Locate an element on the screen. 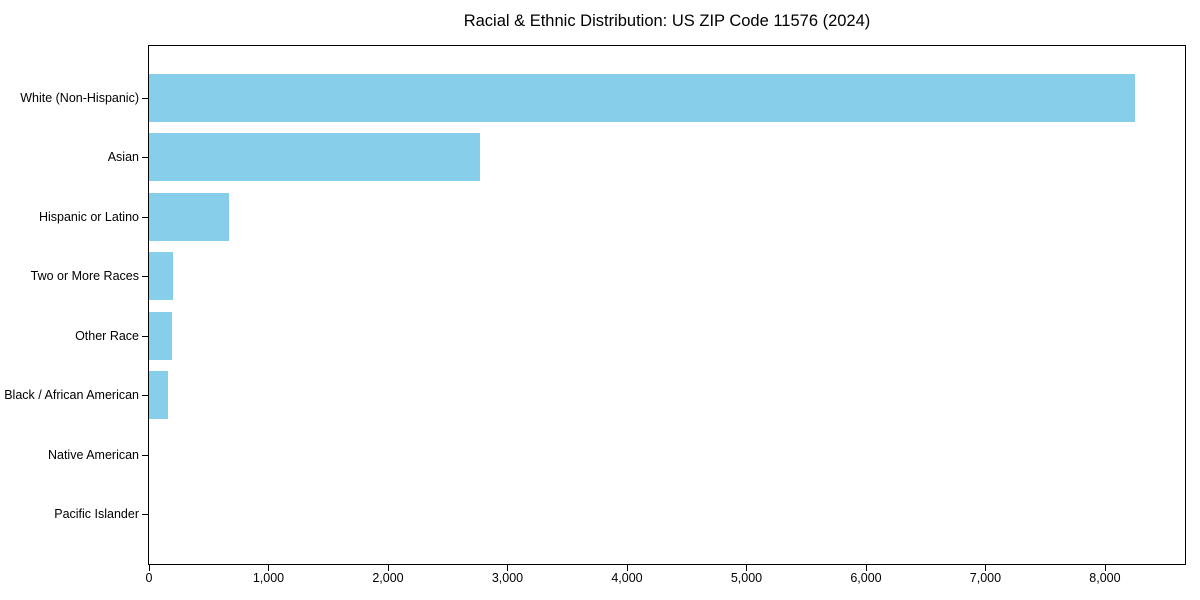 This screenshot has width=1200, height=600. x-tick-label: 8,000 is located at coordinates (1105, 578).